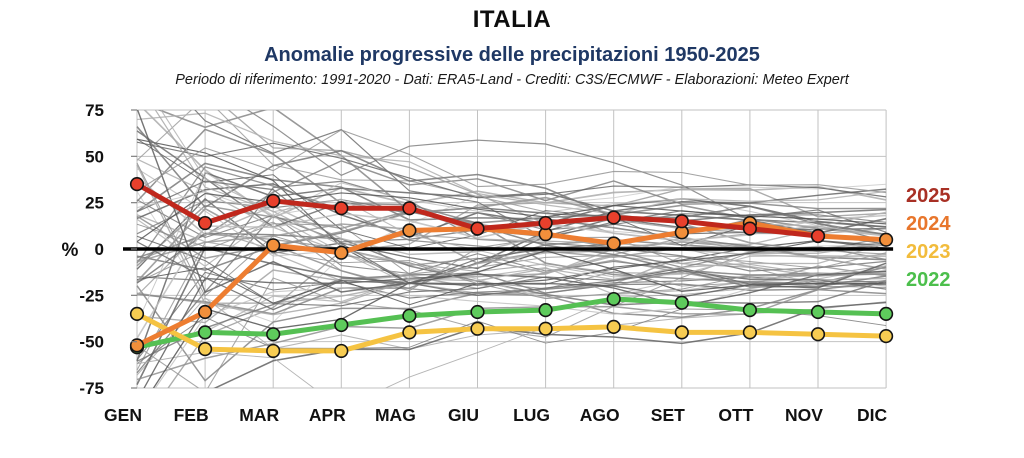 This screenshot has height=458, width=1024. What do you see at coordinates (191, 415) in the screenshot?
I see `month-label-feb: FEB` at bounding box center [191, 415].